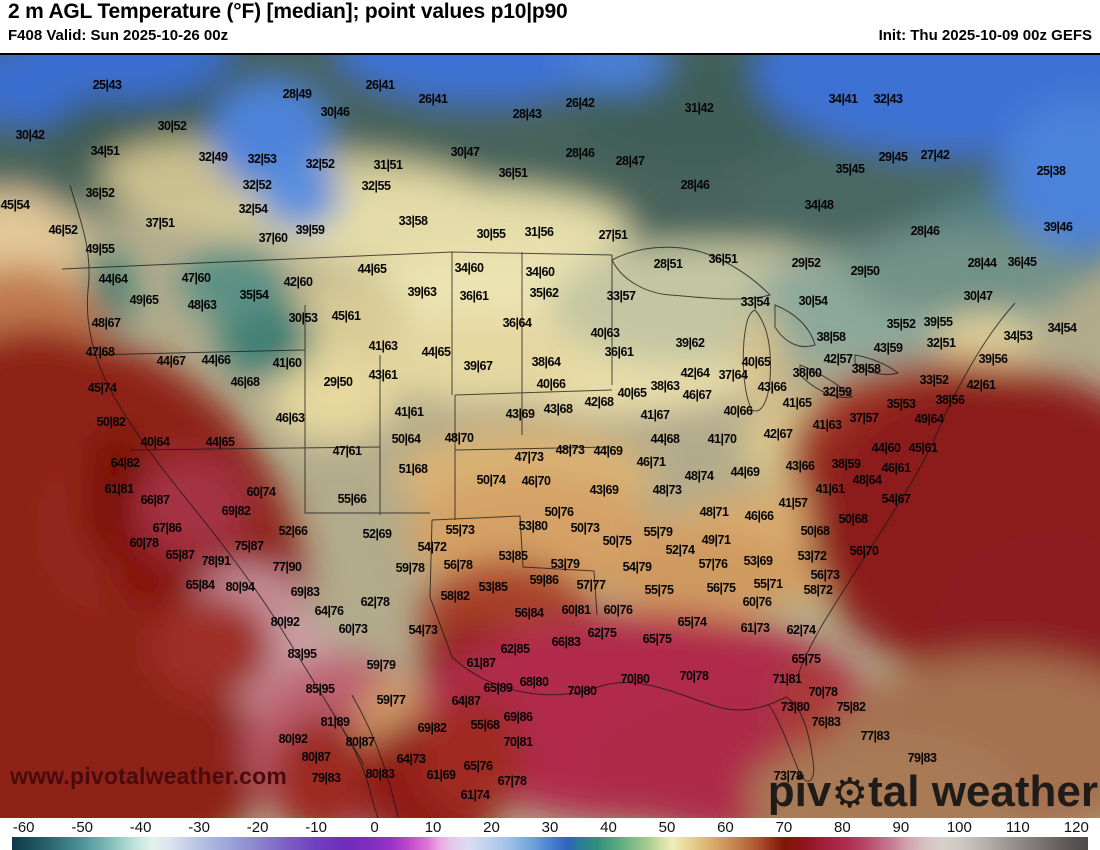  Describe the element at coordinates (978, 295) in the screenshot. I see `point-value: 30|47` at that location.